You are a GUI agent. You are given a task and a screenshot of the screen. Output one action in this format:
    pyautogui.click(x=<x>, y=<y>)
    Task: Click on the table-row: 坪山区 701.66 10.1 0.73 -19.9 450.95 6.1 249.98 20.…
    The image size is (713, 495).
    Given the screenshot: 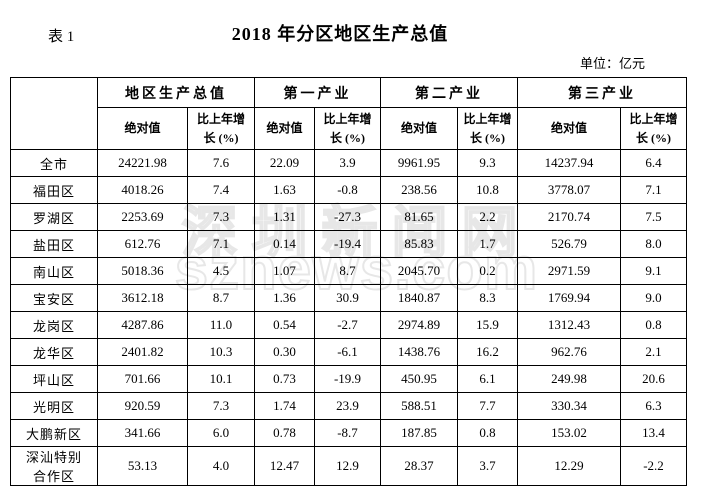 What is the action you would take?
    pyautogui.click(x=348, y=379)
    